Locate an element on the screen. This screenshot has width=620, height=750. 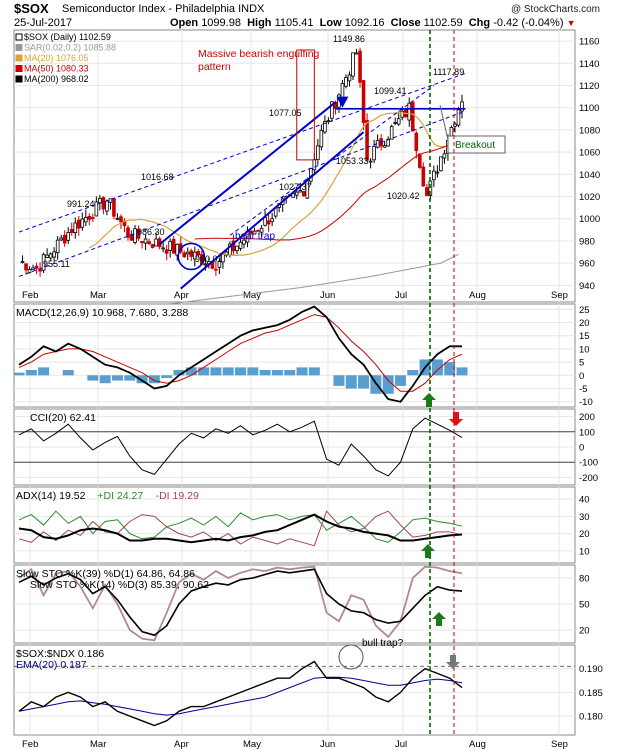
ratio-x-tick-label: Jul is located at coordinates (401, 744).